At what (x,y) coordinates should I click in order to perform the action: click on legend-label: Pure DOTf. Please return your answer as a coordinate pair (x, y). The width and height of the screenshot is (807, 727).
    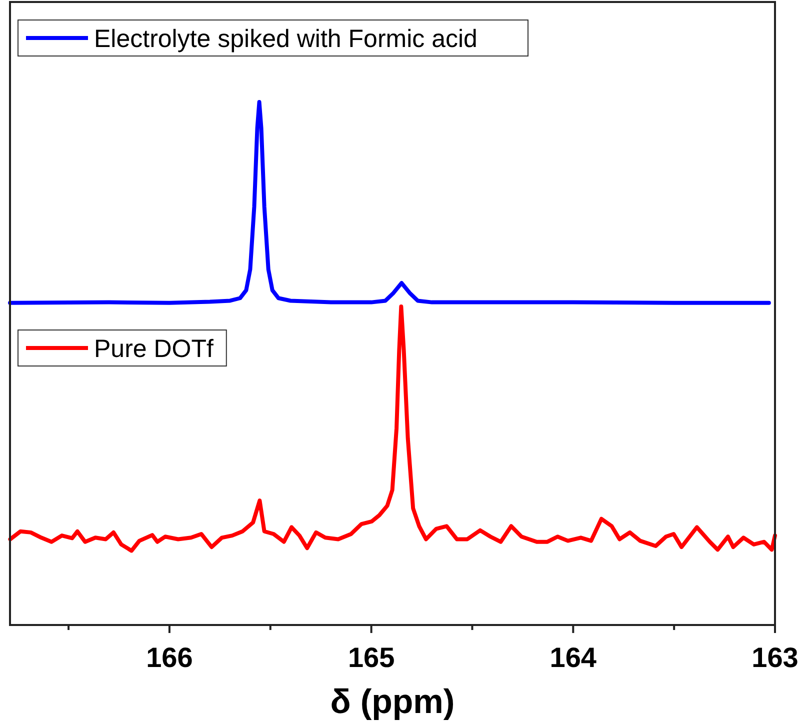
    Looking at the image, I should click on (154, 349).